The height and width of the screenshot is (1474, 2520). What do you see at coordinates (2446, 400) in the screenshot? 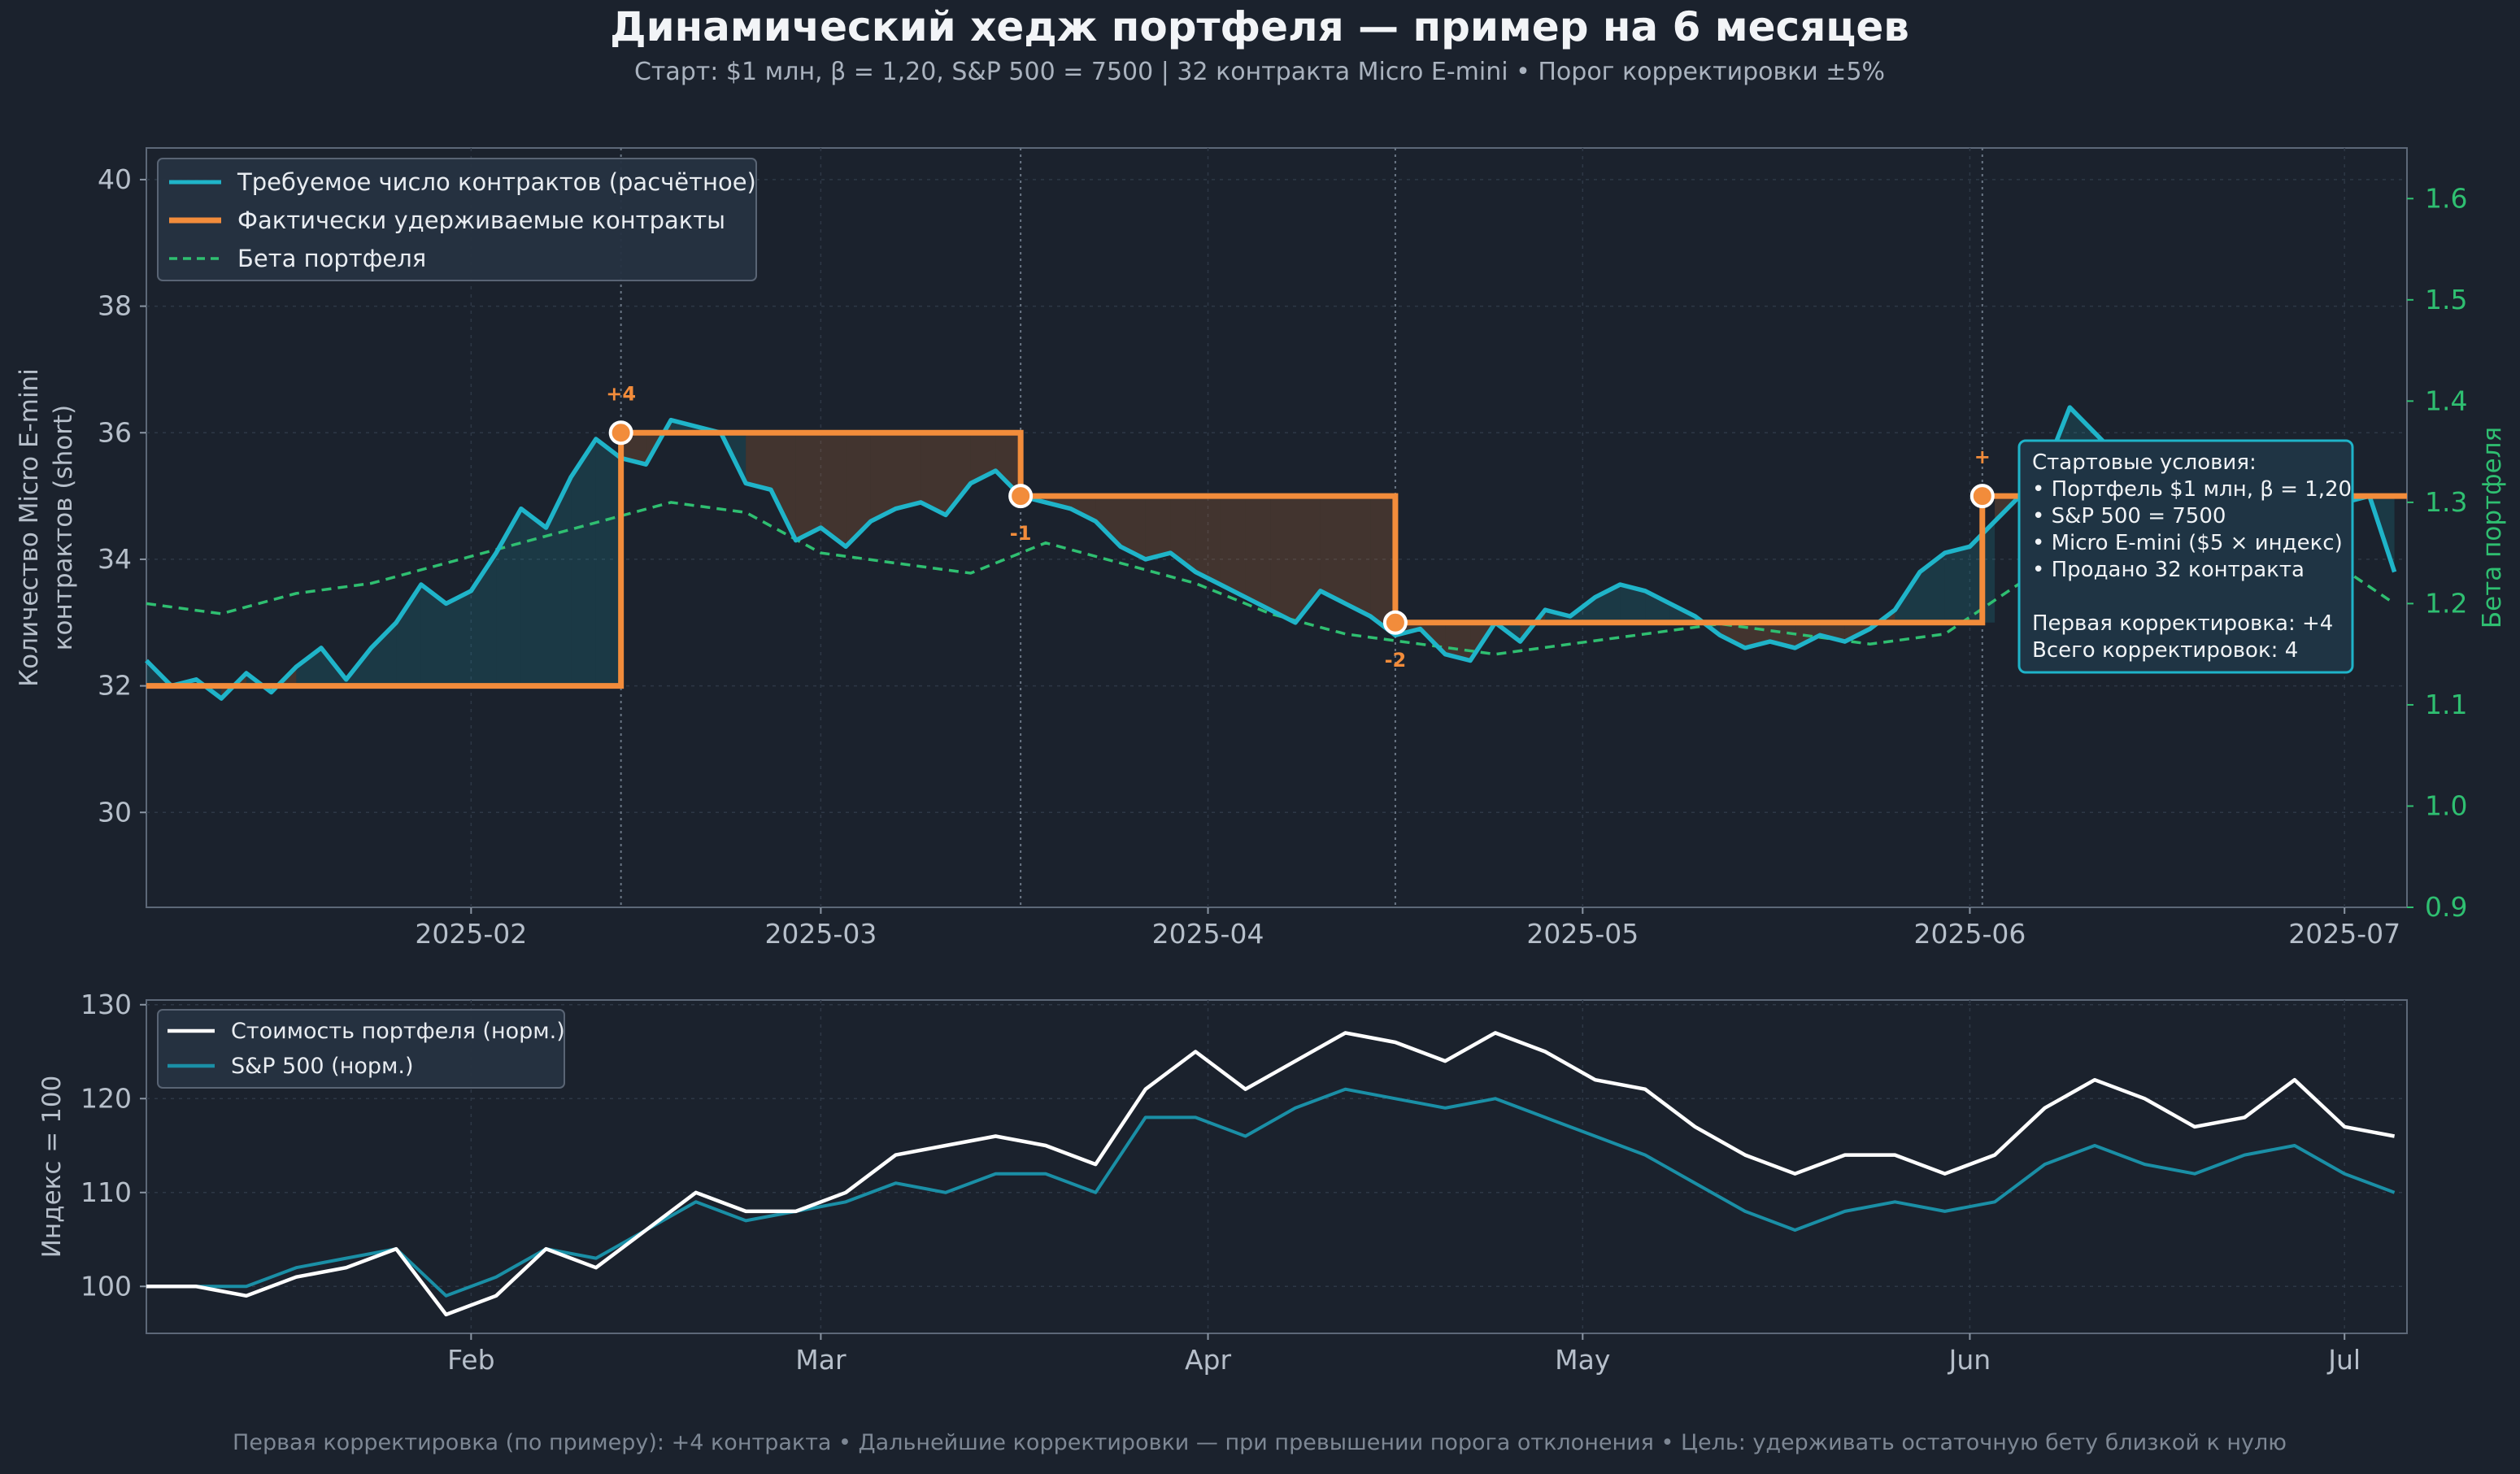
I see `y2-tick-label: 1.4` at bounding box center [2446, 400].